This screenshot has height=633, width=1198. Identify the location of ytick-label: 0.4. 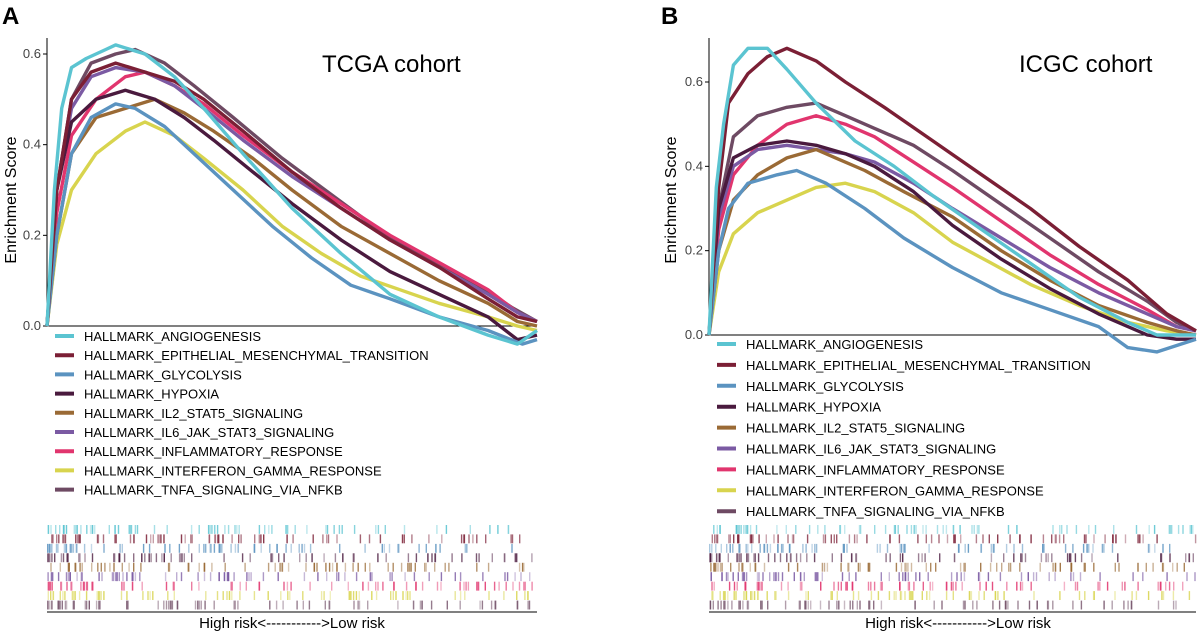
(32, 144).